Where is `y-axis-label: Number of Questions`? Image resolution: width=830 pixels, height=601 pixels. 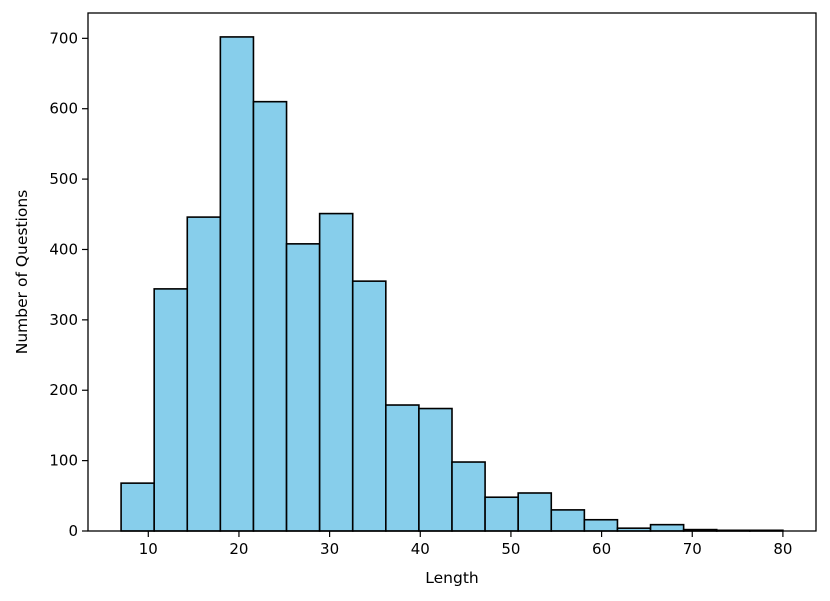
y-axis-label: Number of Questions is located at coordinates (22, 272).